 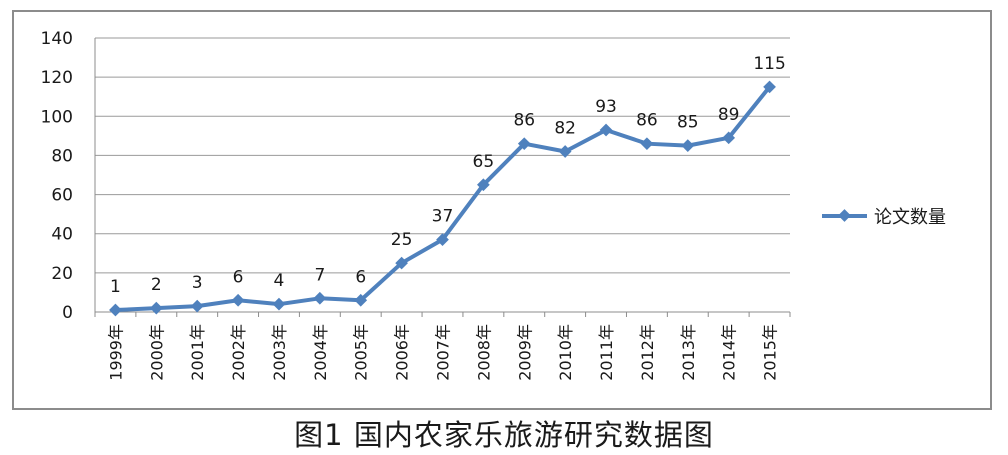 I want to click on x-tick-label: 2005年, so click(x=361, y=352).